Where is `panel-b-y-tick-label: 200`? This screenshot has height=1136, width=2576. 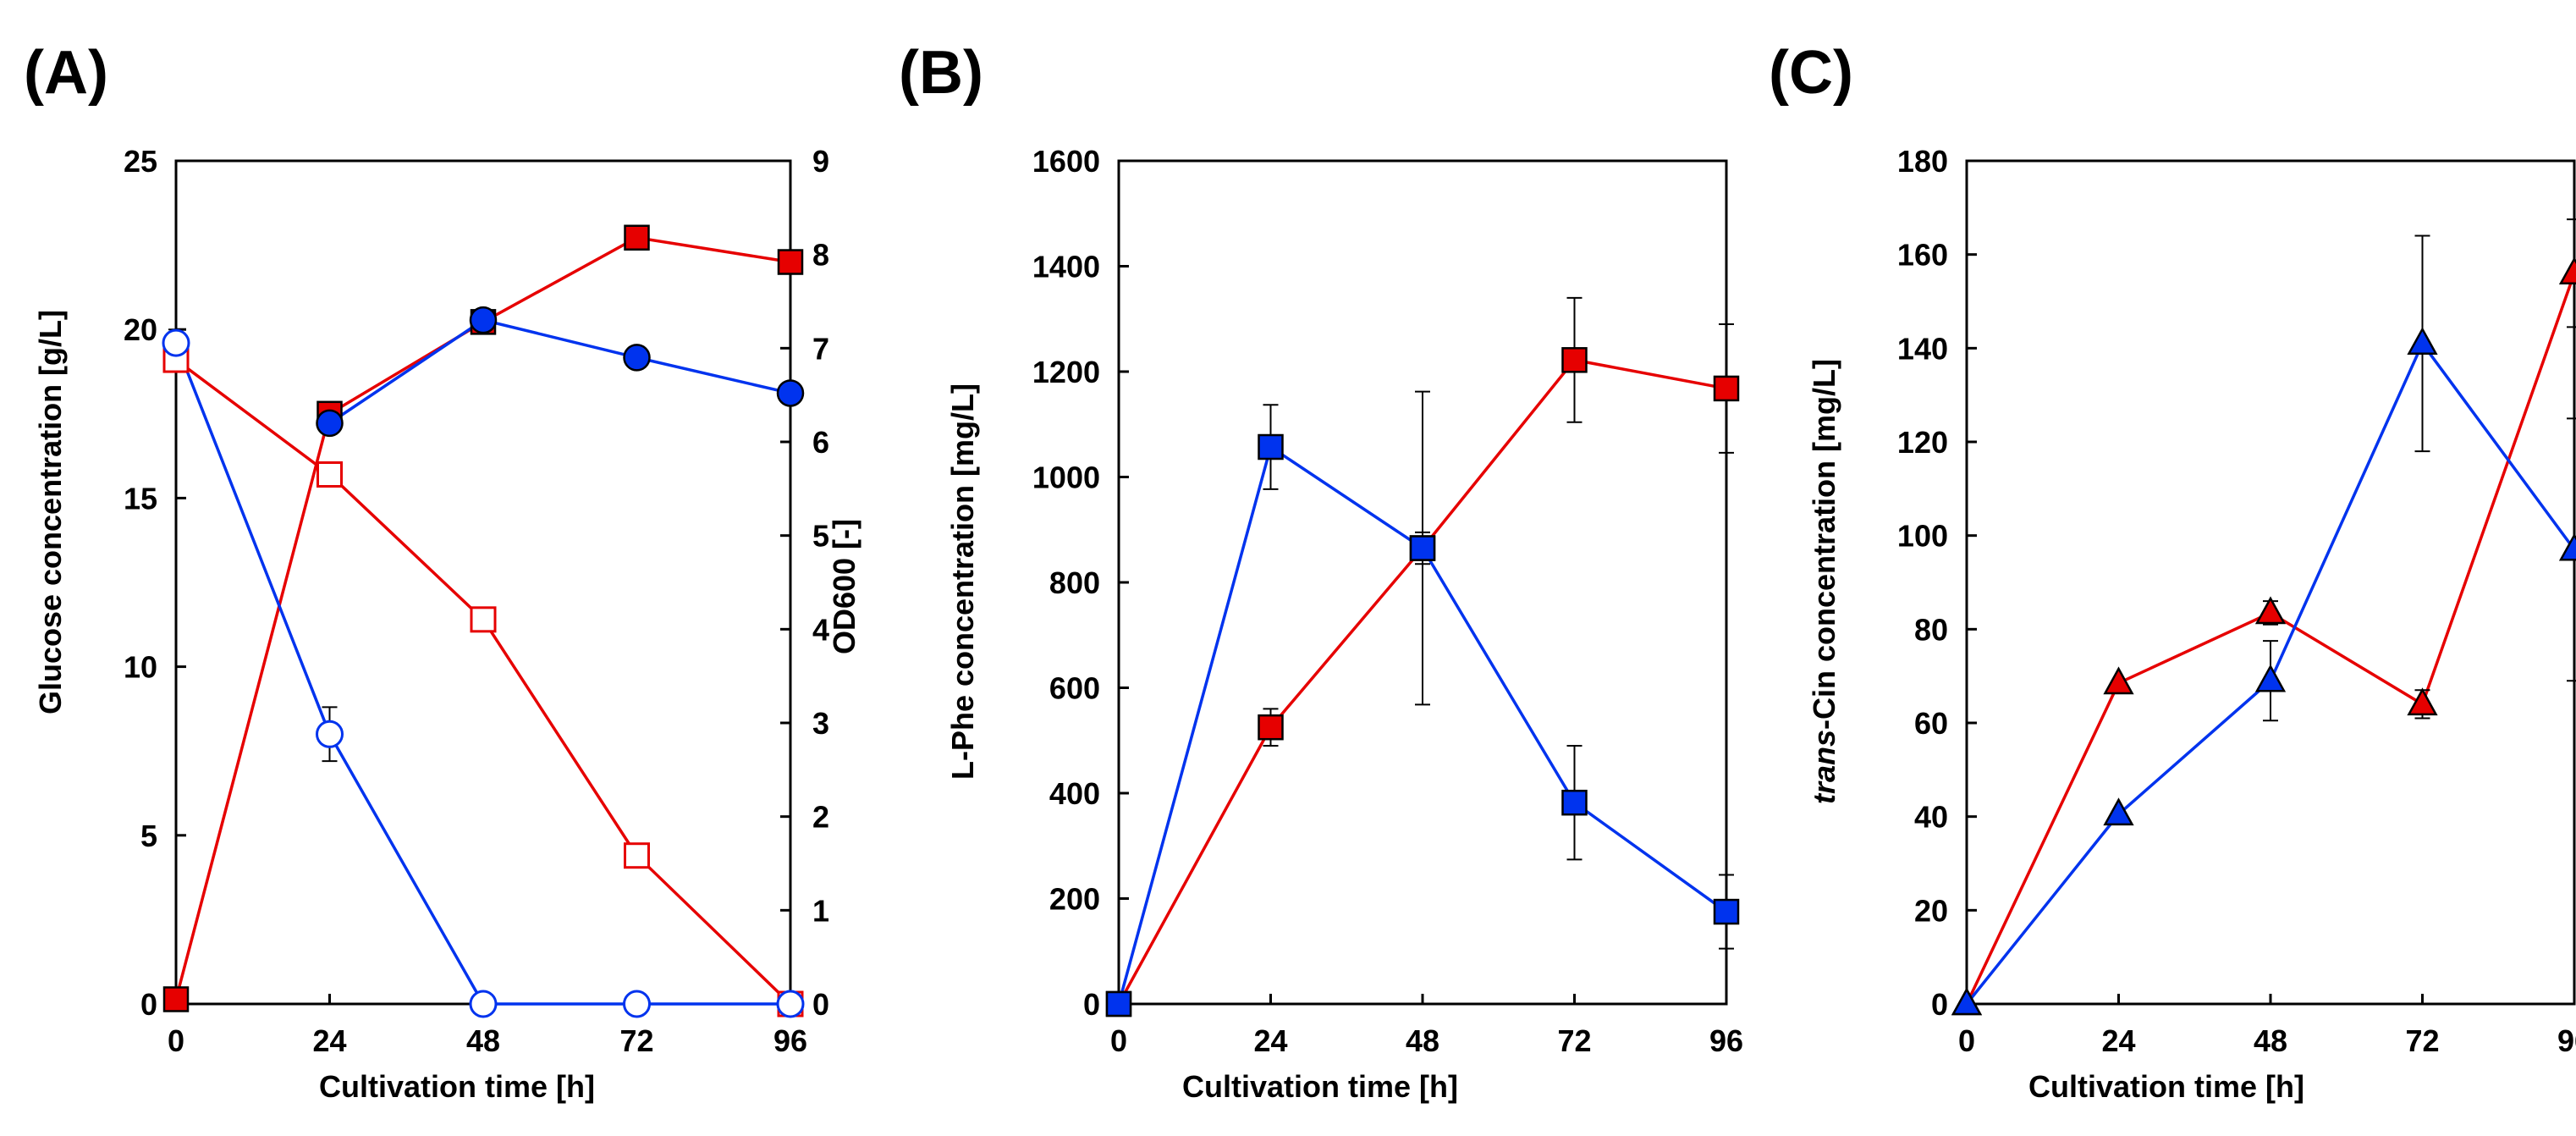 panel-b-y-tick-label: 200 is located at coordinates (1074, 899).